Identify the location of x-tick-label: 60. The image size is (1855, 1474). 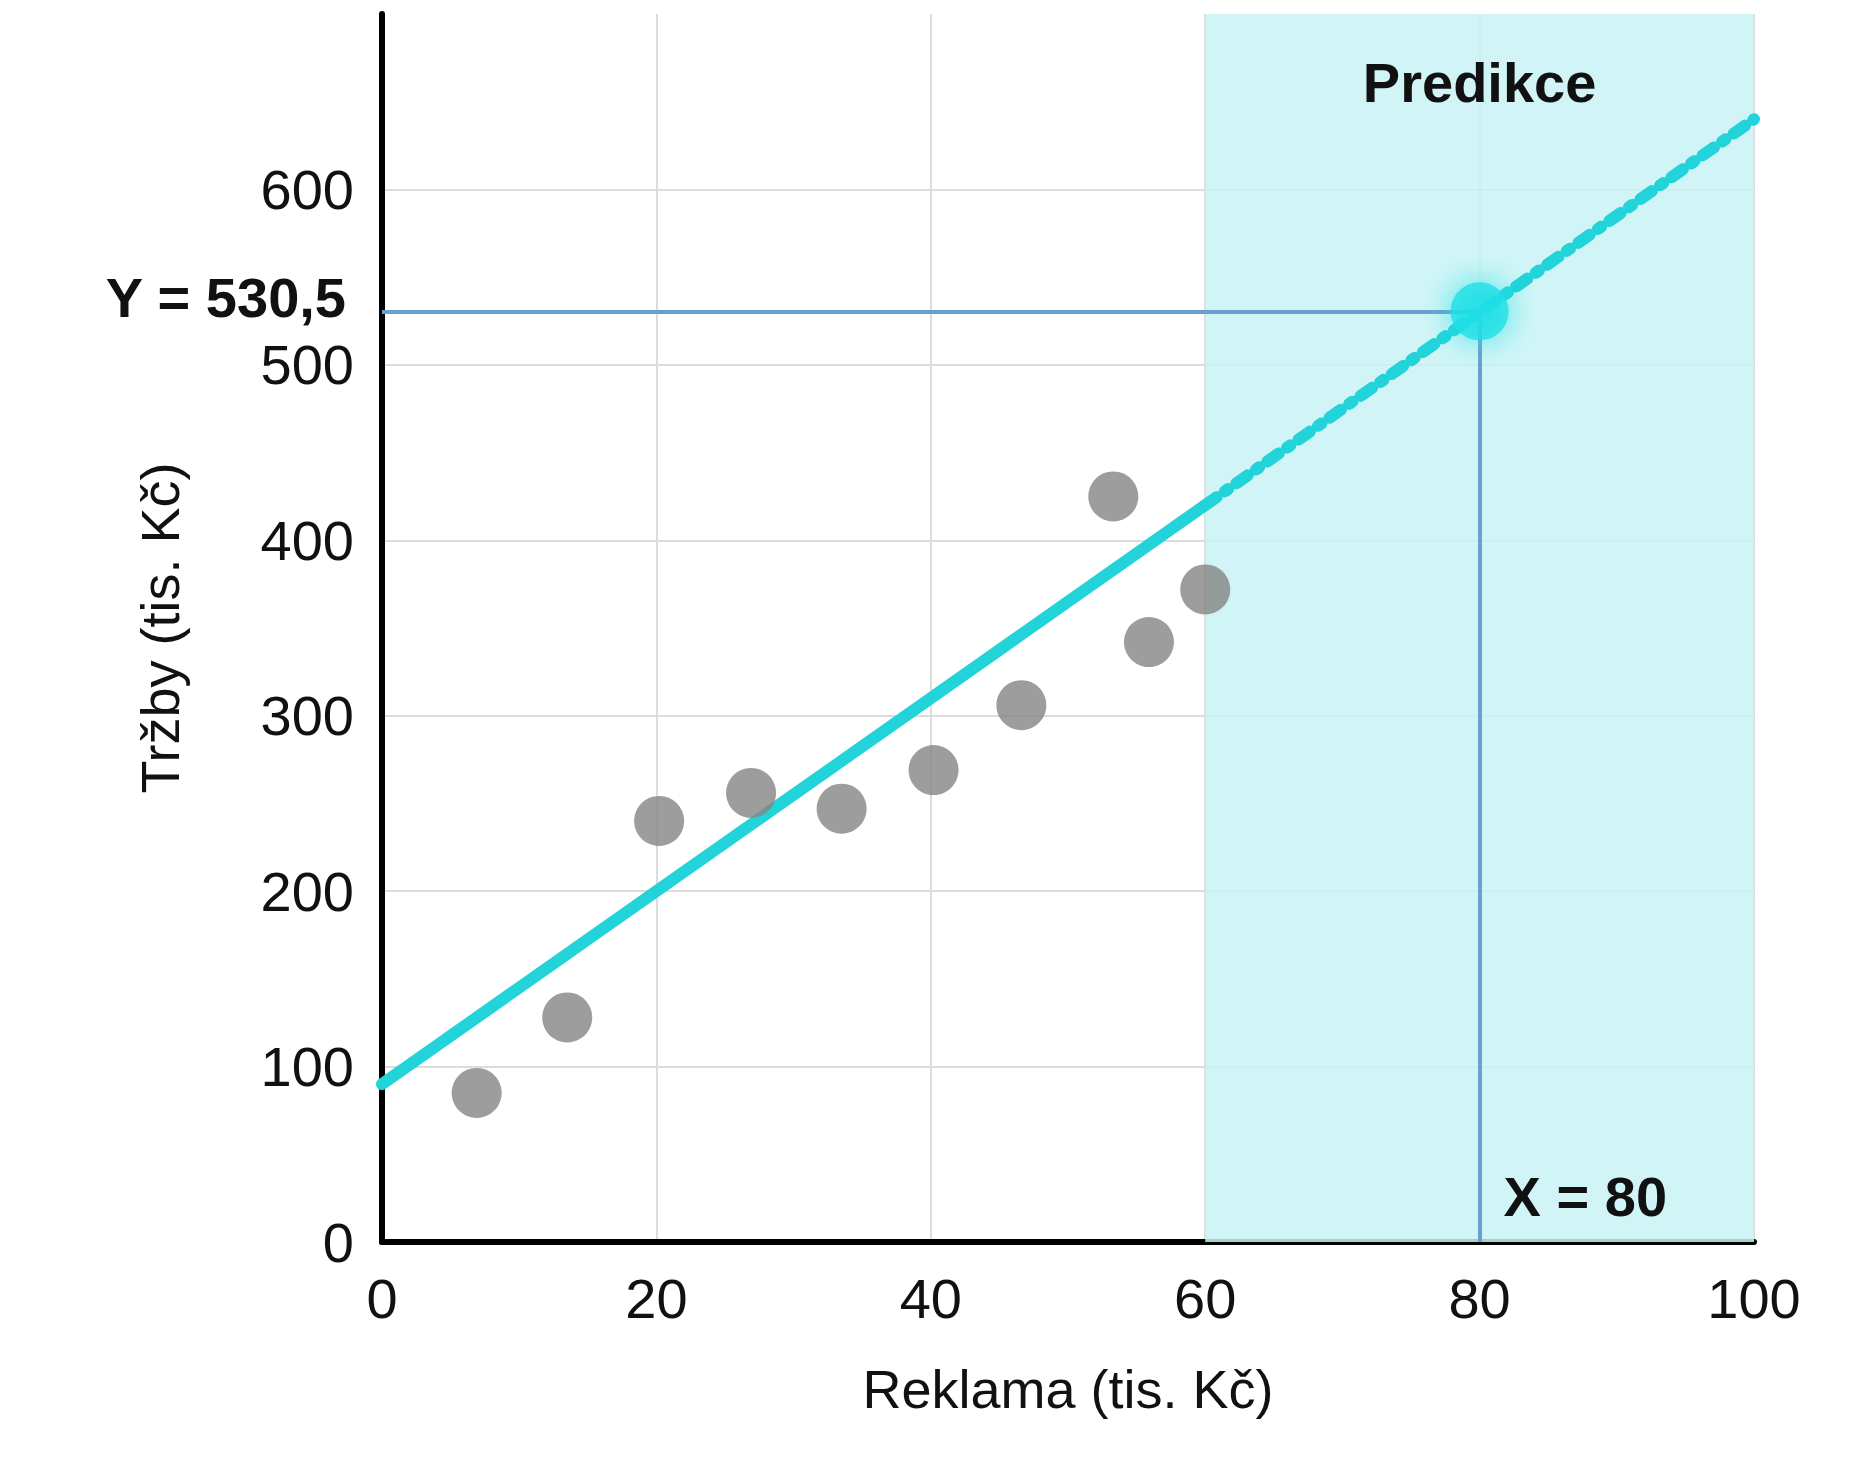
(1205, 1298).